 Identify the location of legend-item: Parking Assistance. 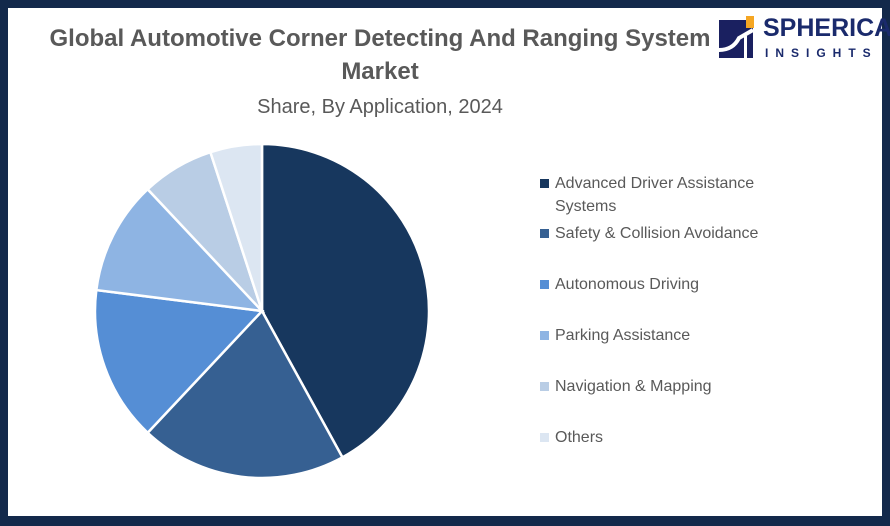
(615, 335).